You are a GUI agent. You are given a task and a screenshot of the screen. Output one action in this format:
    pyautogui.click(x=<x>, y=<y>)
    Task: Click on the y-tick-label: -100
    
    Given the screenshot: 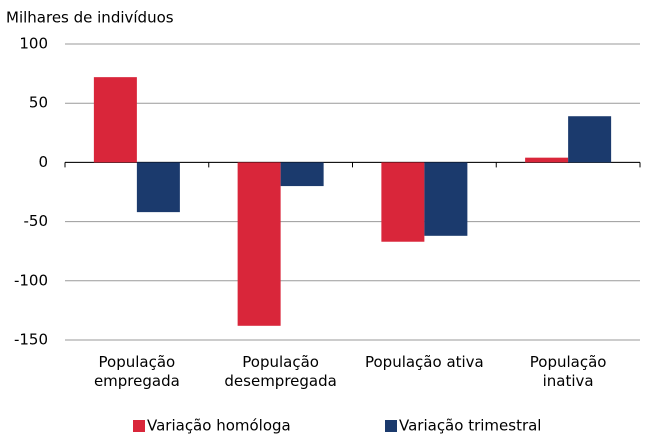 What is the action you would take?
    pyautogui.click(x=31, y=280)
    